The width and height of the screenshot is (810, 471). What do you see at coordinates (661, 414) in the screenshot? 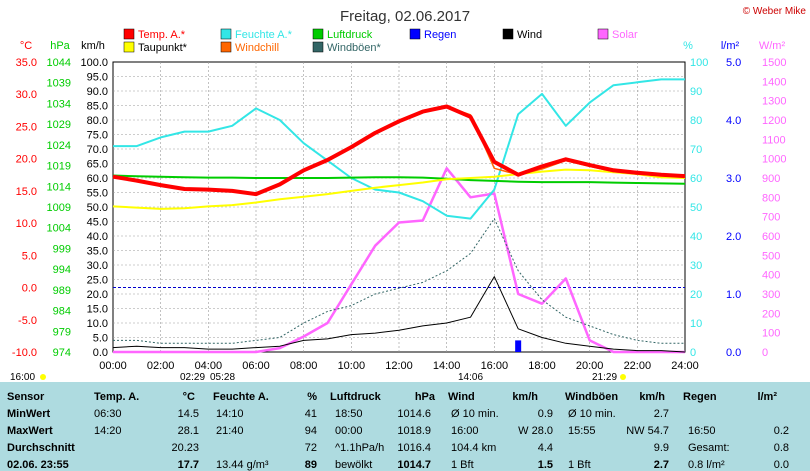
I see `stats-cell: 2.7` at bounding box center [661, 414].